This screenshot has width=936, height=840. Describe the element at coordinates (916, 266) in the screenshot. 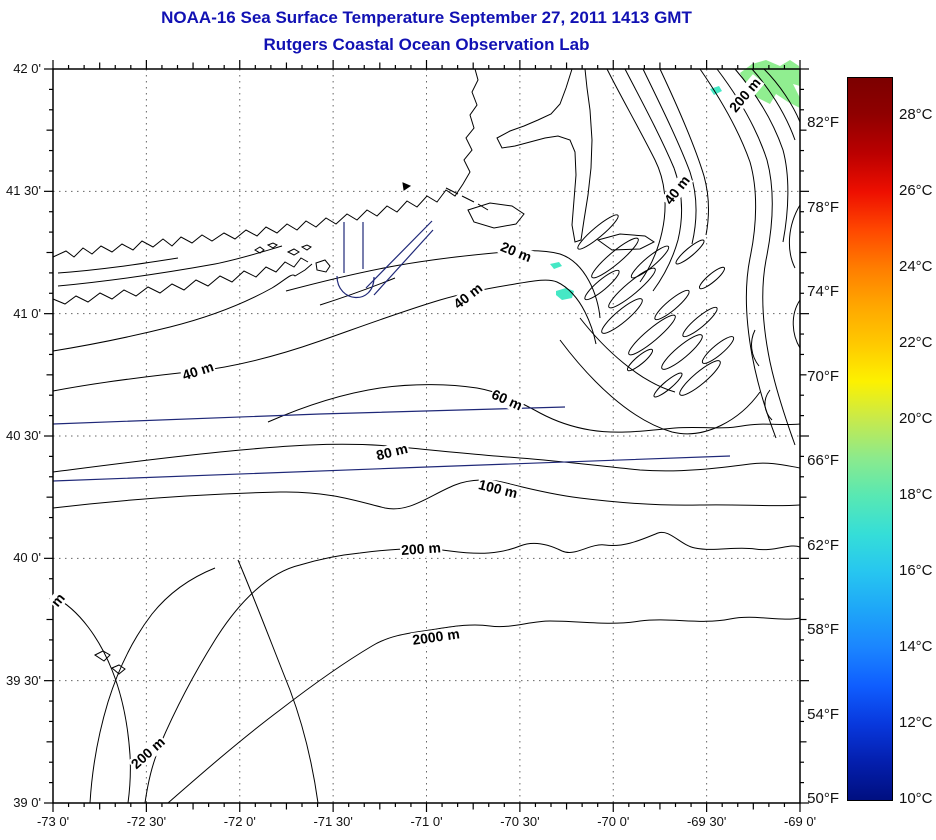

I see `colorbar-celsius-label: 24°C` at that location.